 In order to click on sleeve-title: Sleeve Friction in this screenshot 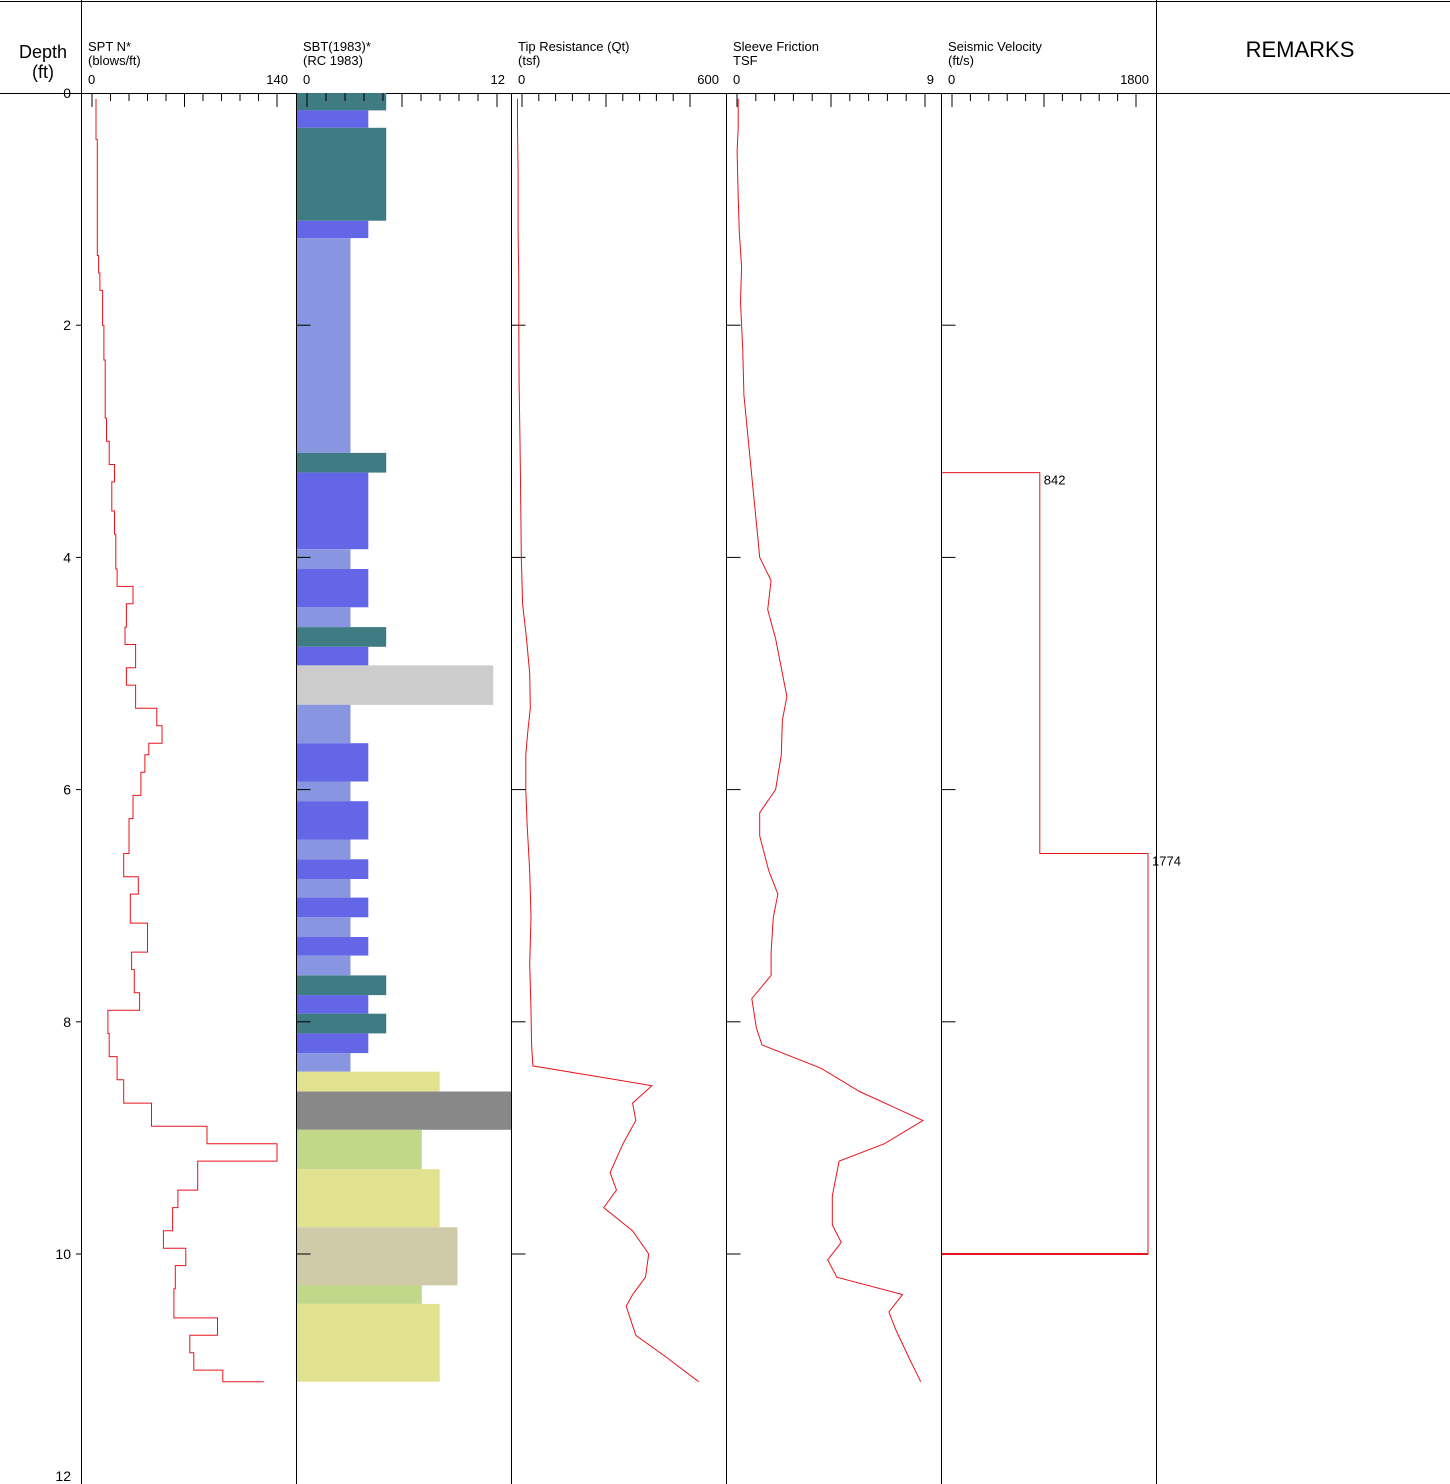, I will do `click(776, 46)`.